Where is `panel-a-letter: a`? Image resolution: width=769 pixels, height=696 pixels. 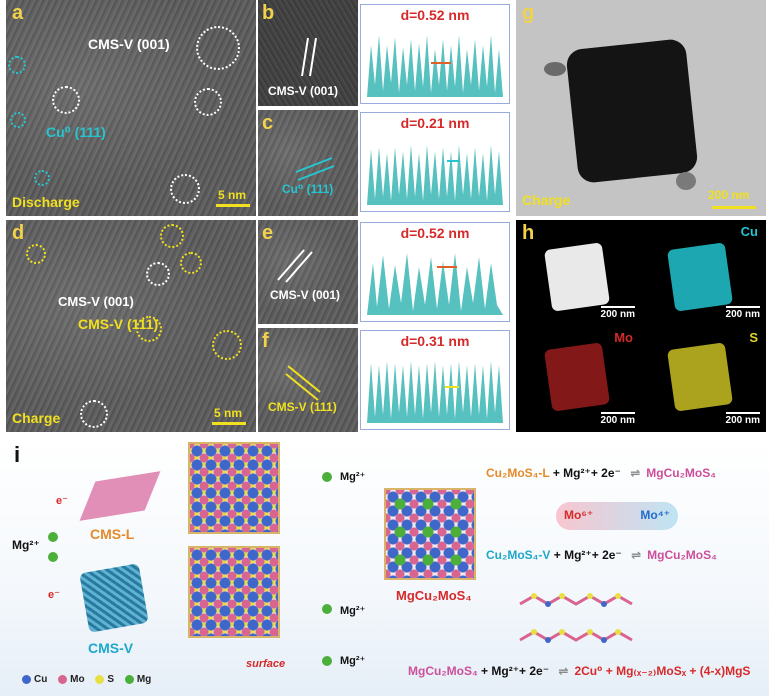 panel-a-letter: a is located at coordinates (18, 13).